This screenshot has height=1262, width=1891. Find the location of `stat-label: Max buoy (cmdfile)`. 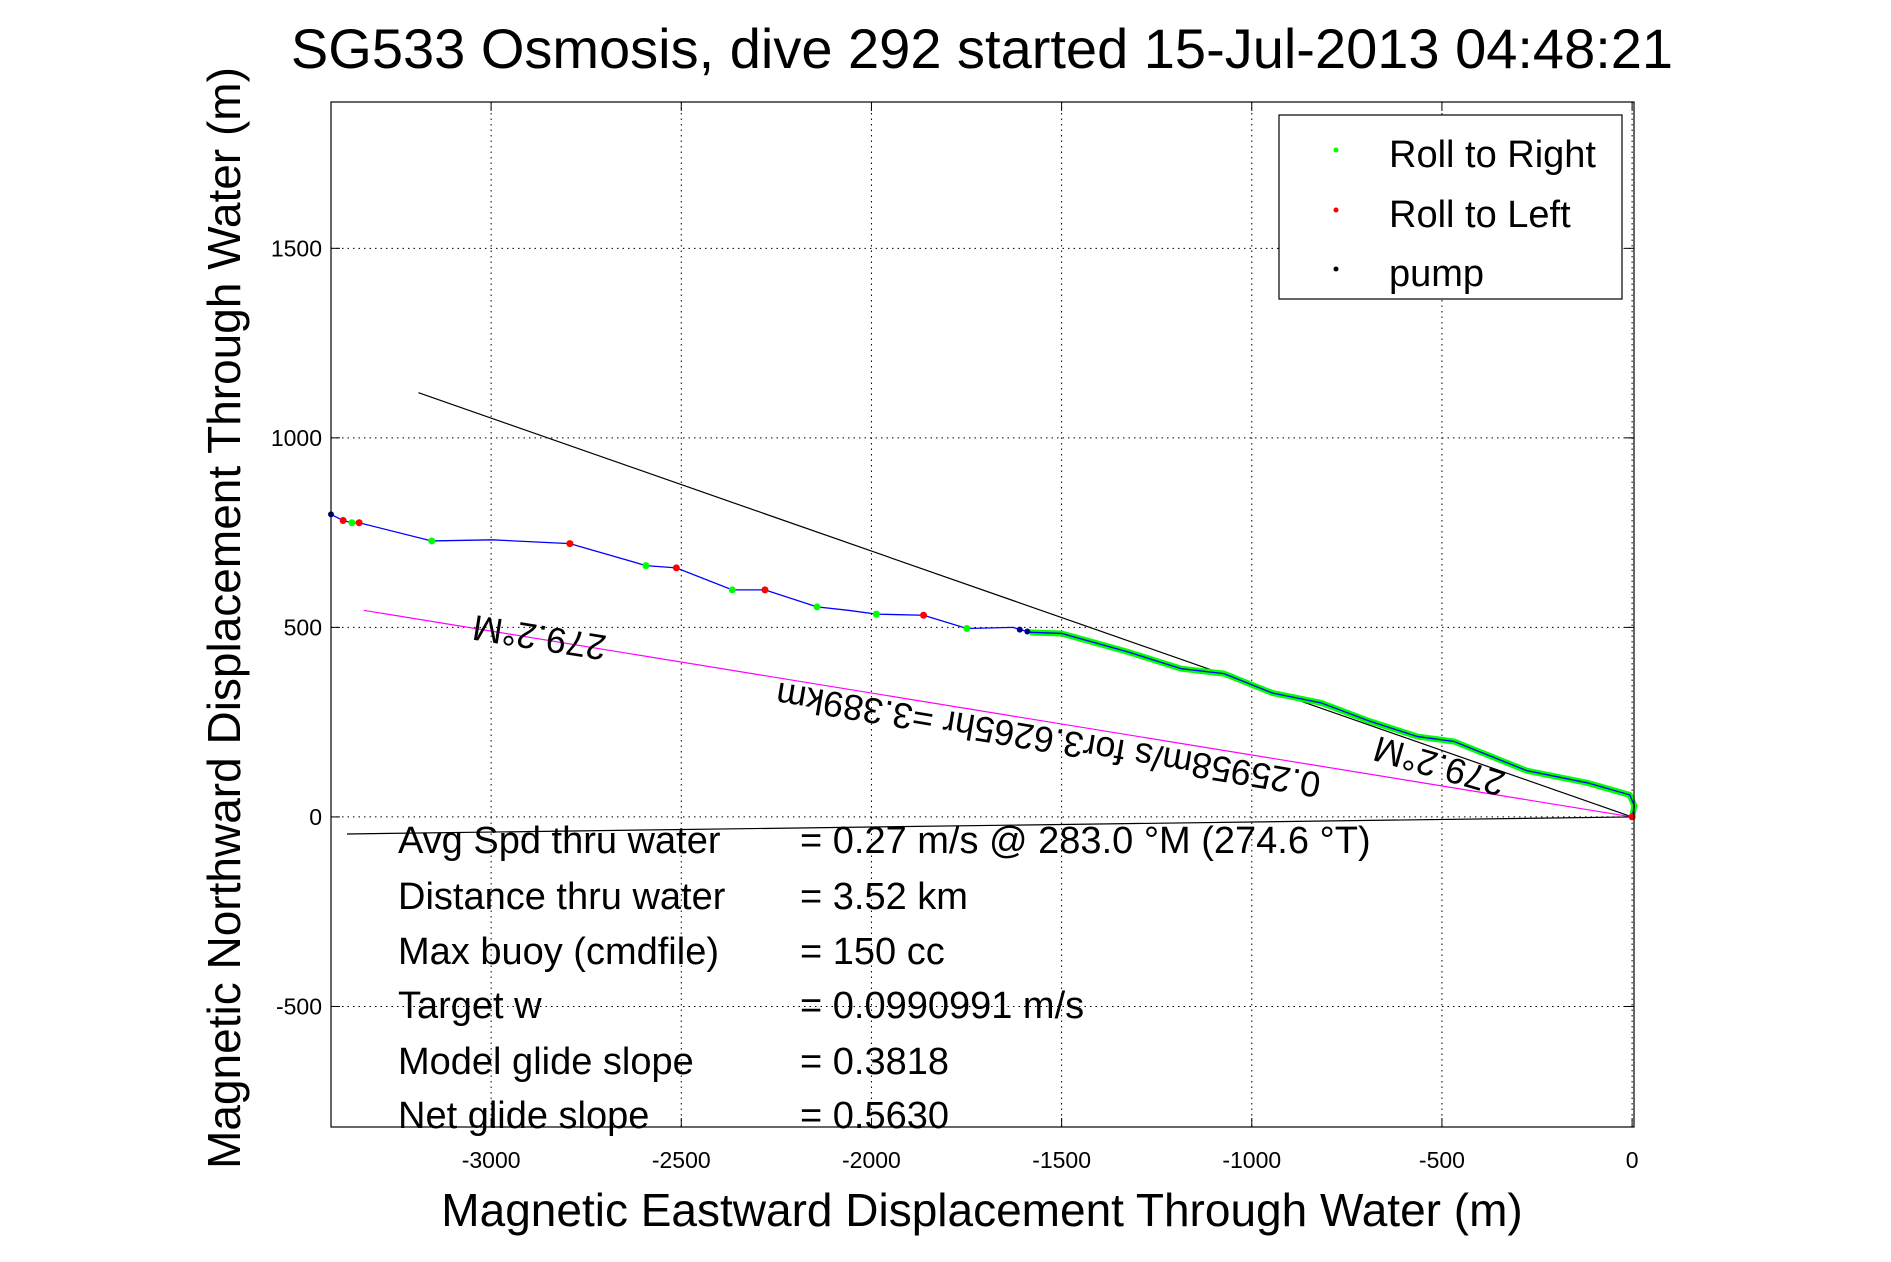

stat-label: Max buoy (cmdfile) is located at coordinates (558, 952).